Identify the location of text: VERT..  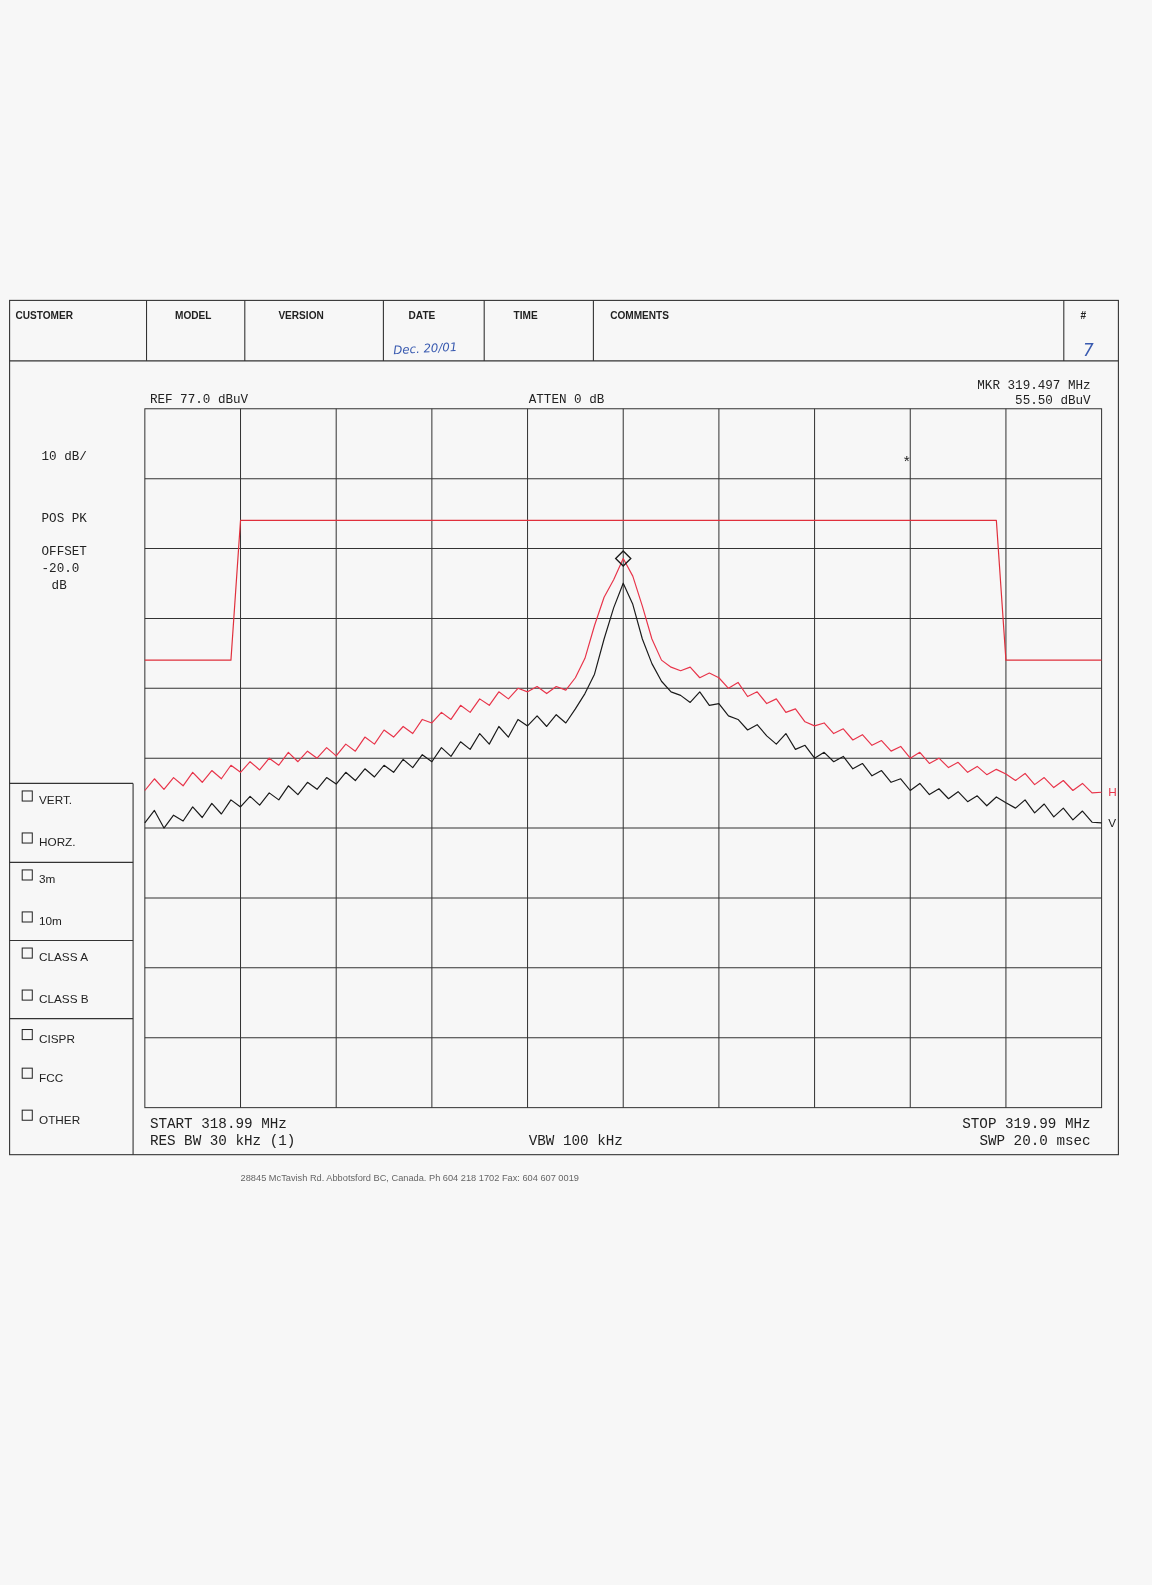
(56, 800).